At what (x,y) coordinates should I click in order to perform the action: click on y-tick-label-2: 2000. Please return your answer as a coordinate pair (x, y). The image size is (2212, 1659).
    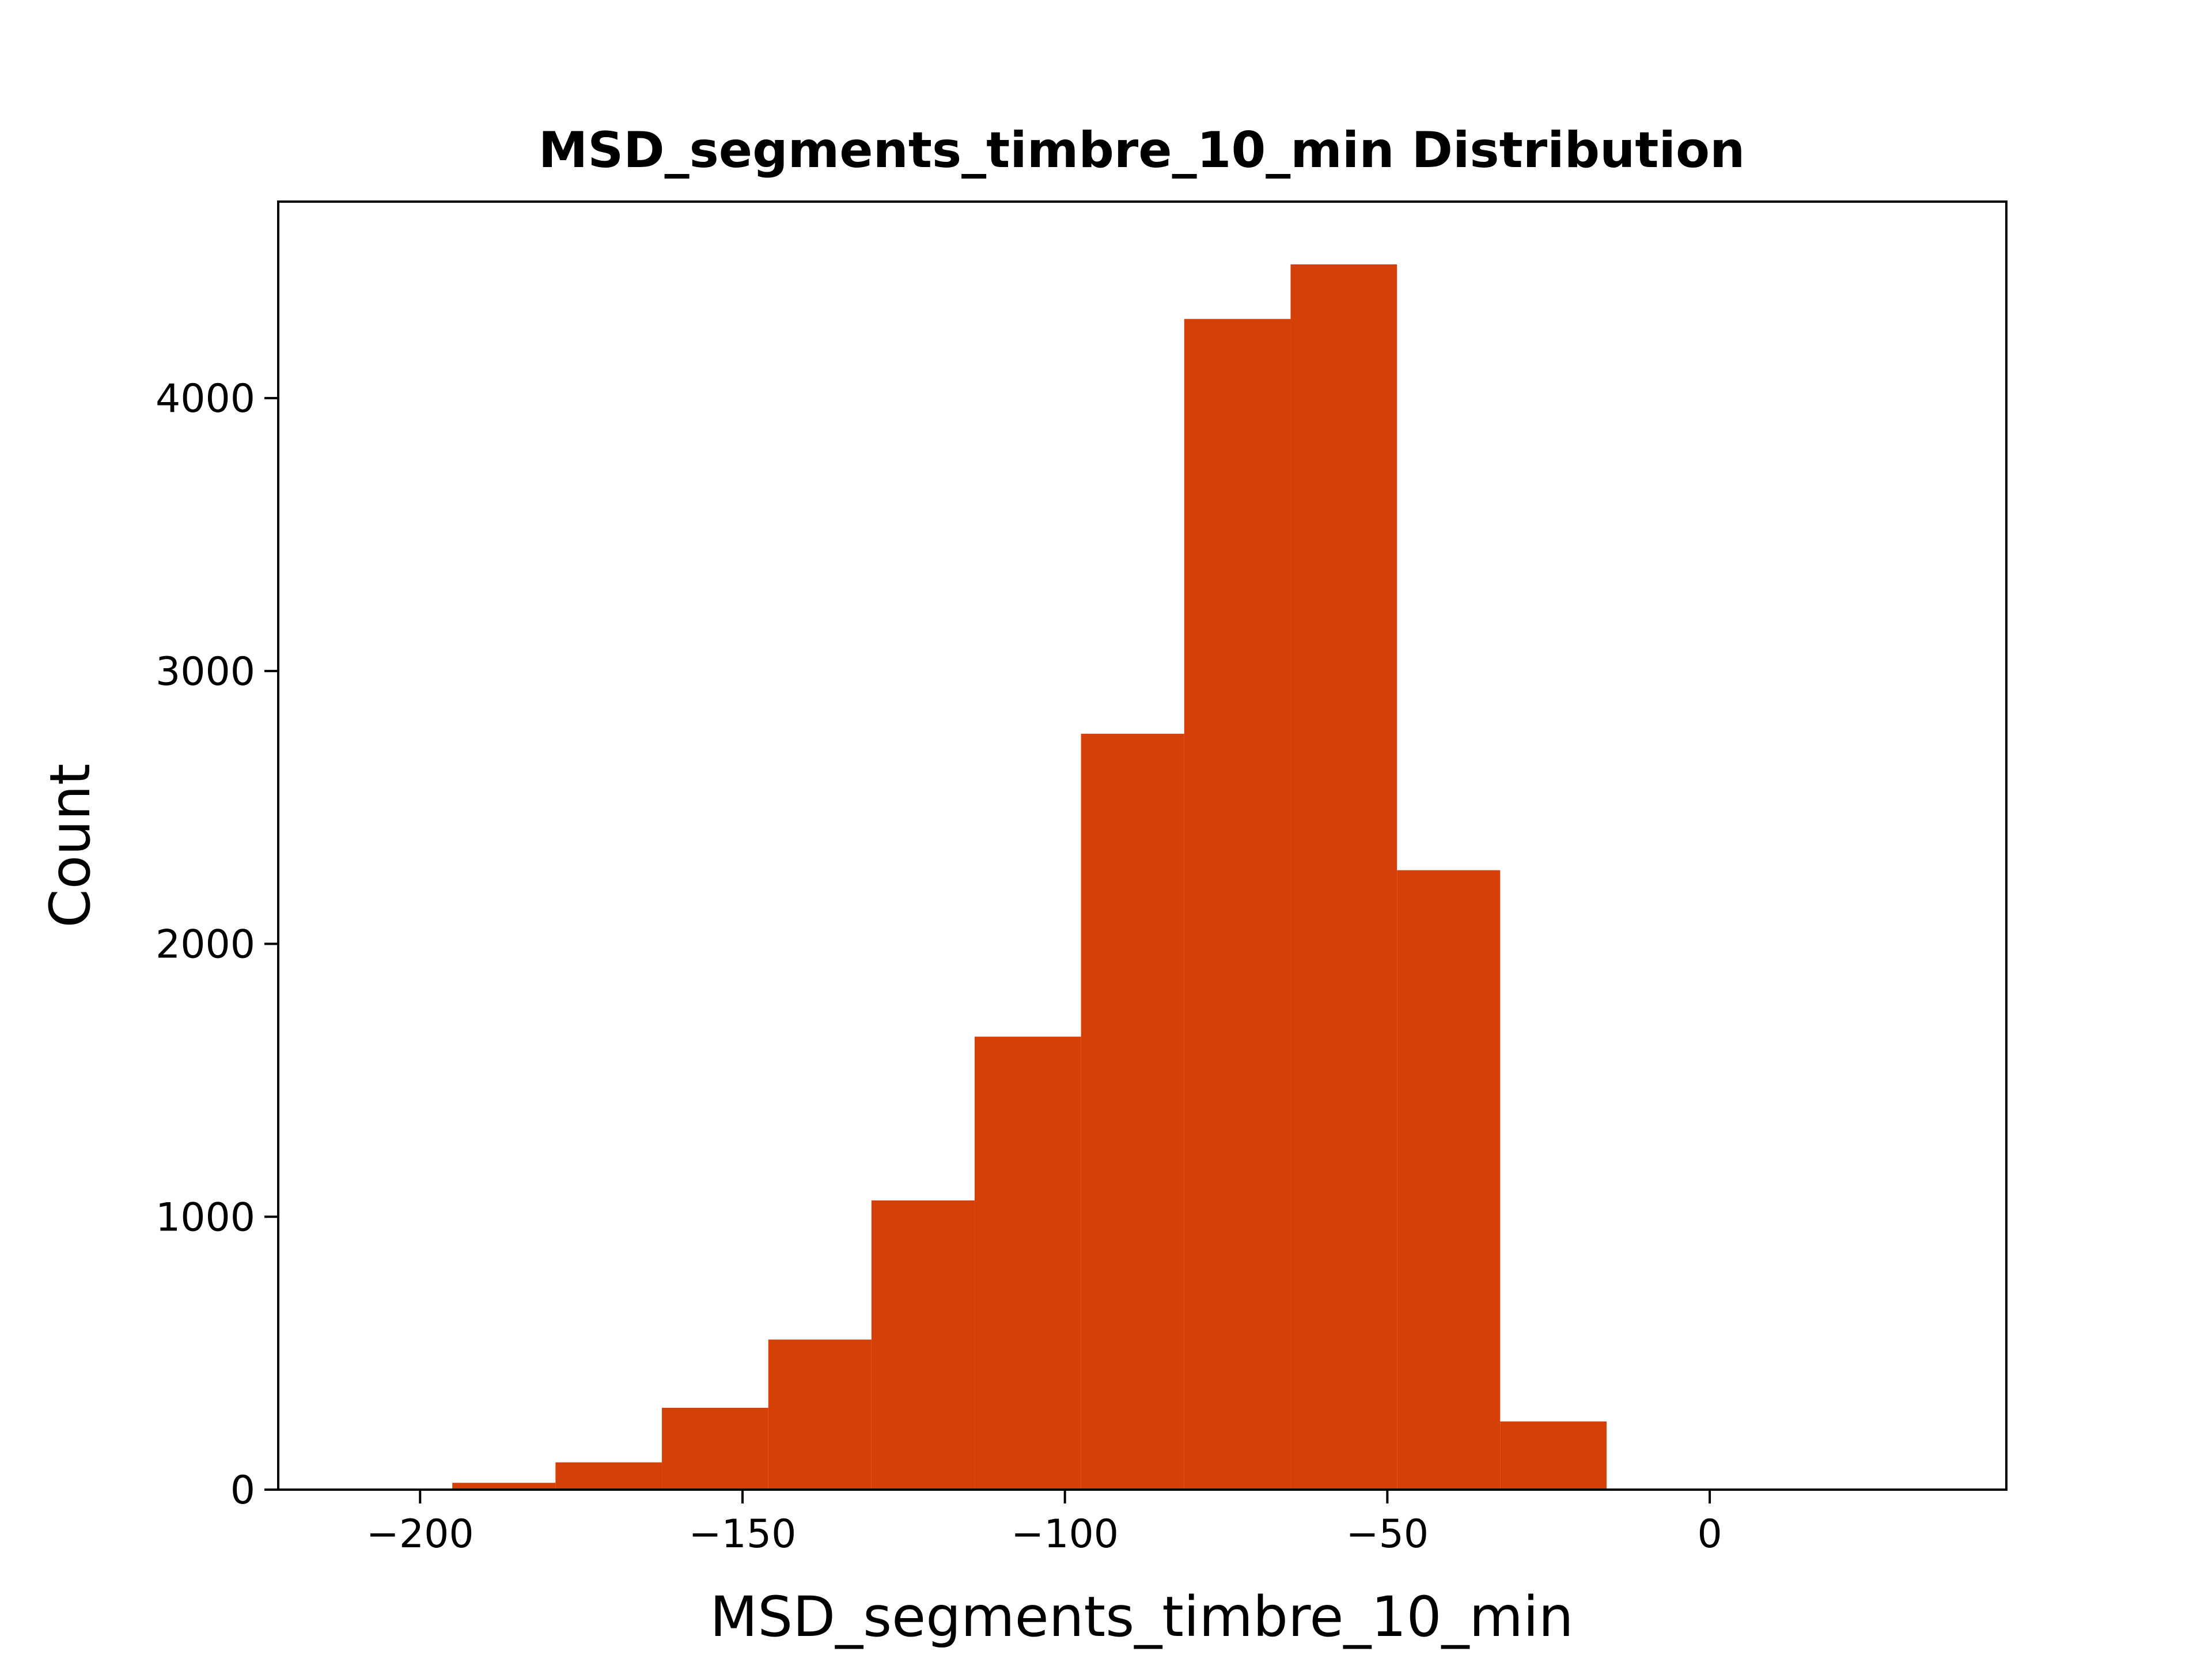
    Looking at the image, I should click on (205, 945).